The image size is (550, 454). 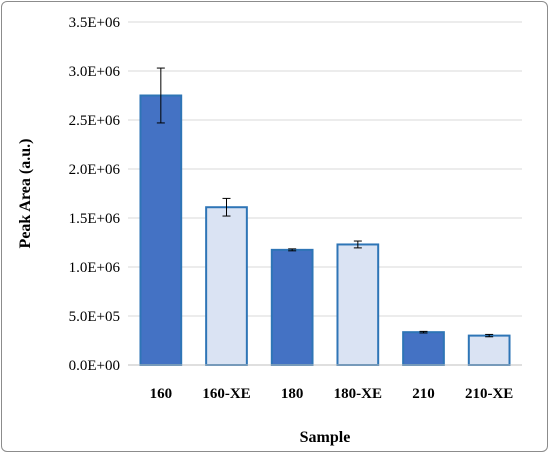 I want to click on x-tick-label: 160-XE, so click(x=226, y=394).